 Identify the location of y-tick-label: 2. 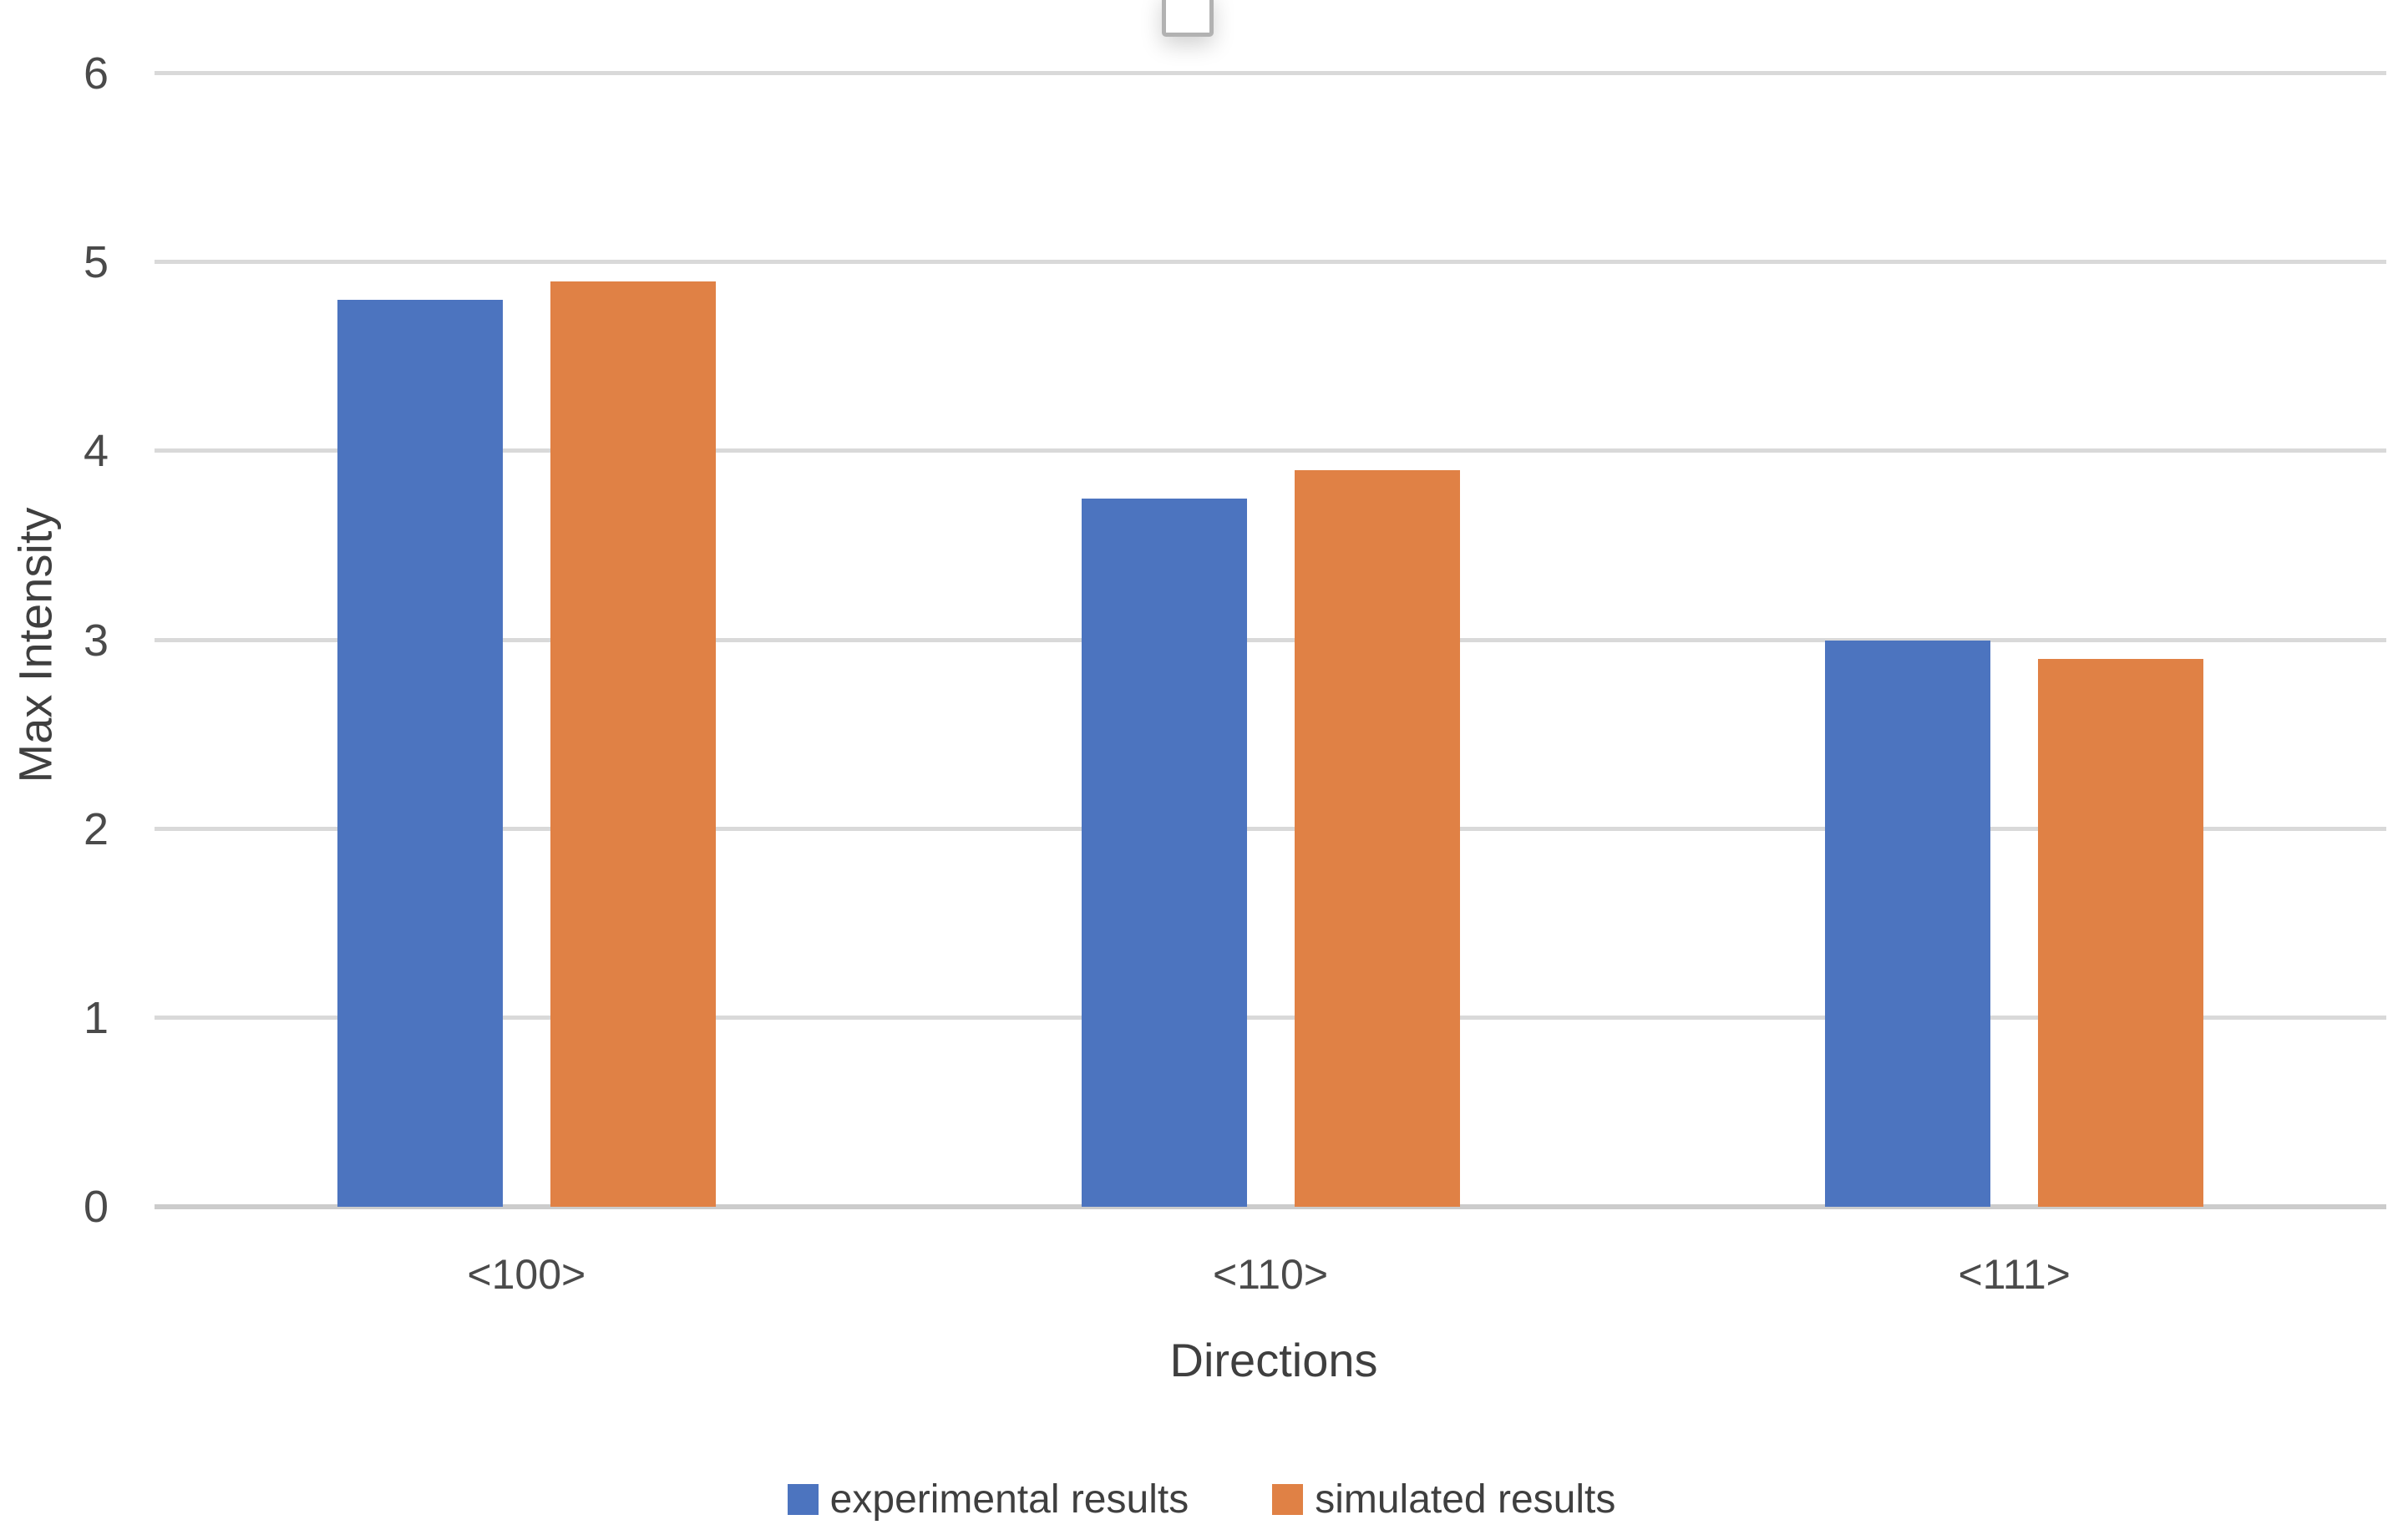
(96, 829).